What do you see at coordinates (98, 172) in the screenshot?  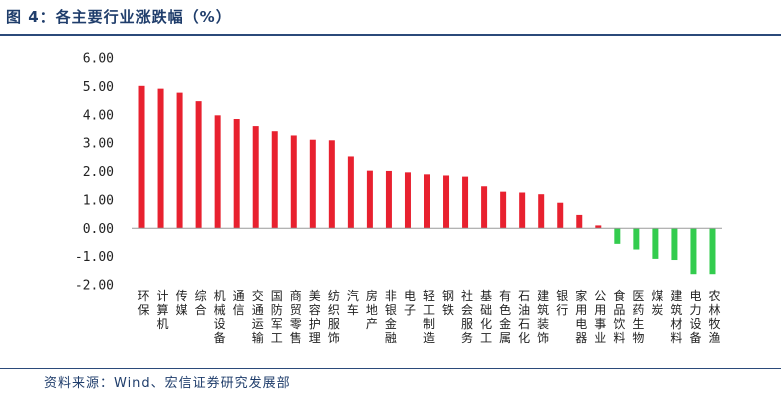 I see `y-tick-label: 2.00` at bounding box center [98, 172].